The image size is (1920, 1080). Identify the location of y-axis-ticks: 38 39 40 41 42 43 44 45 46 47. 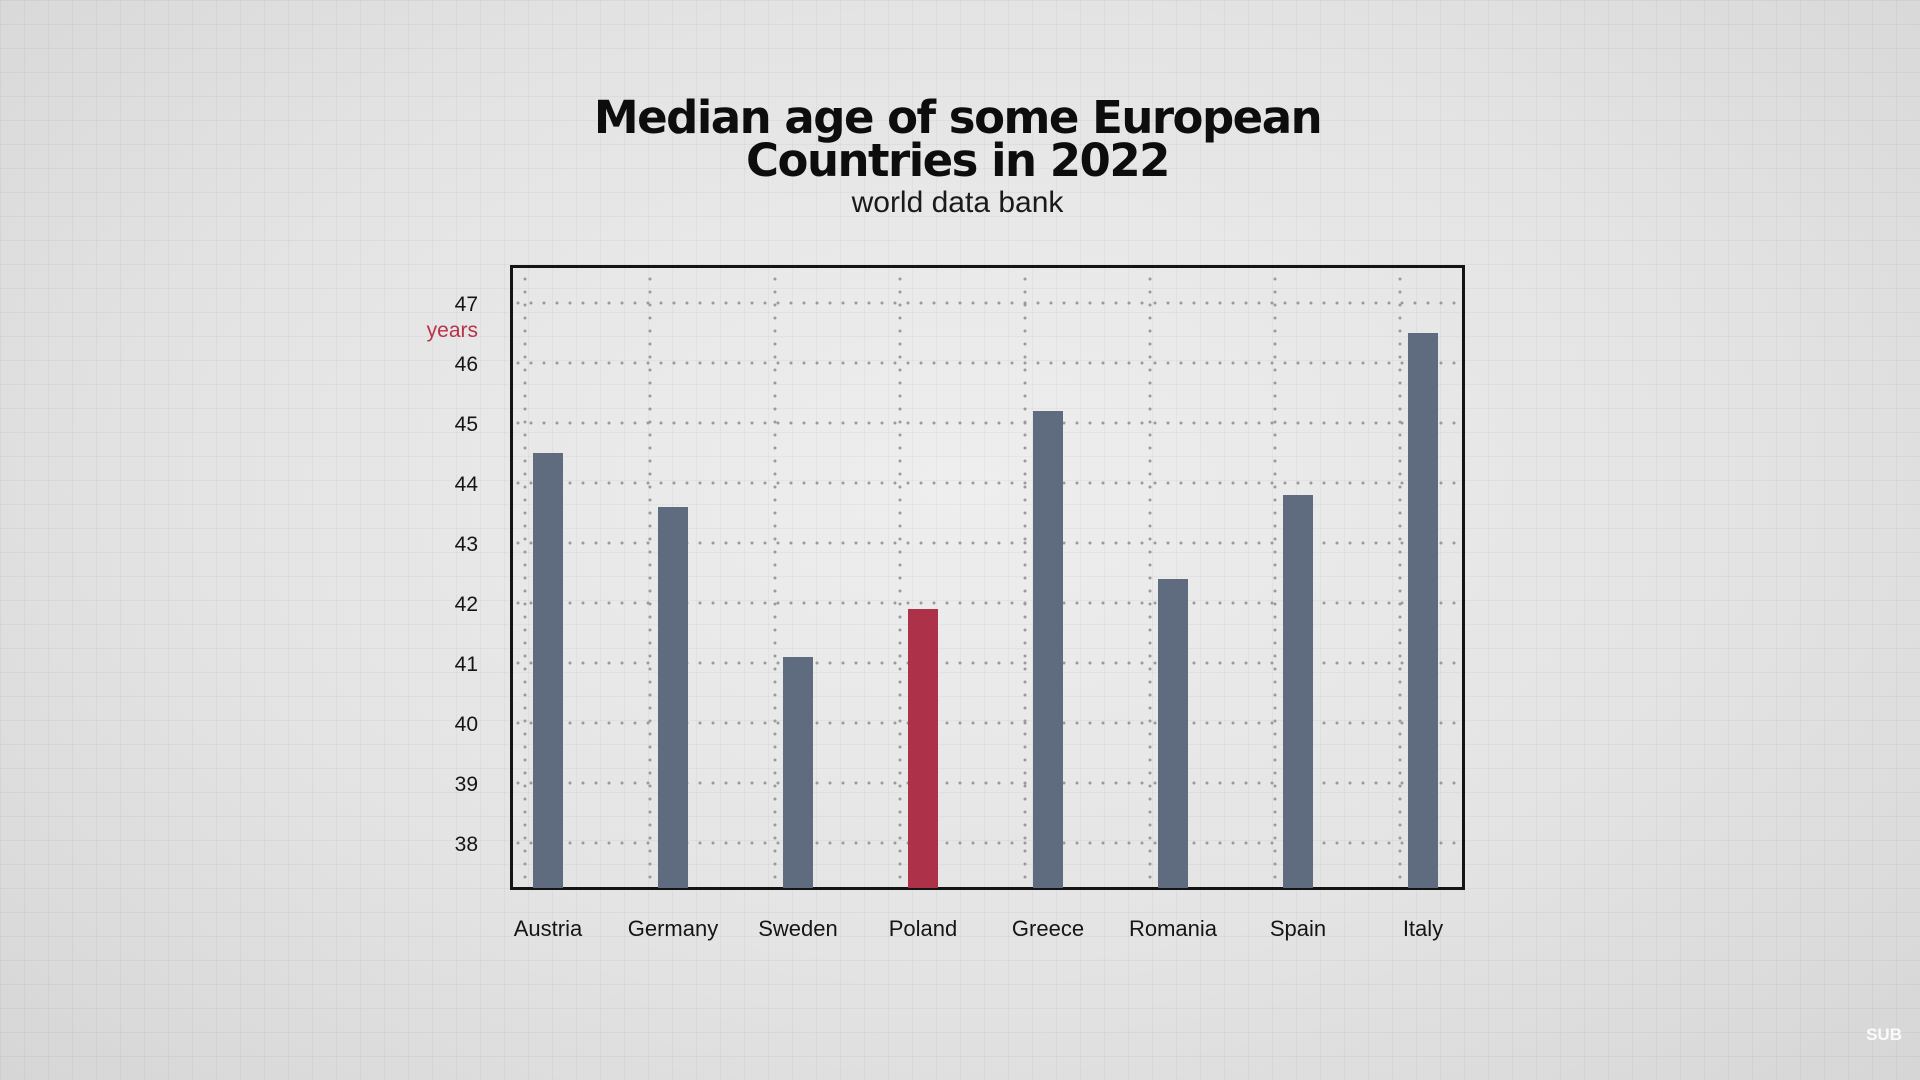
(467, 574).